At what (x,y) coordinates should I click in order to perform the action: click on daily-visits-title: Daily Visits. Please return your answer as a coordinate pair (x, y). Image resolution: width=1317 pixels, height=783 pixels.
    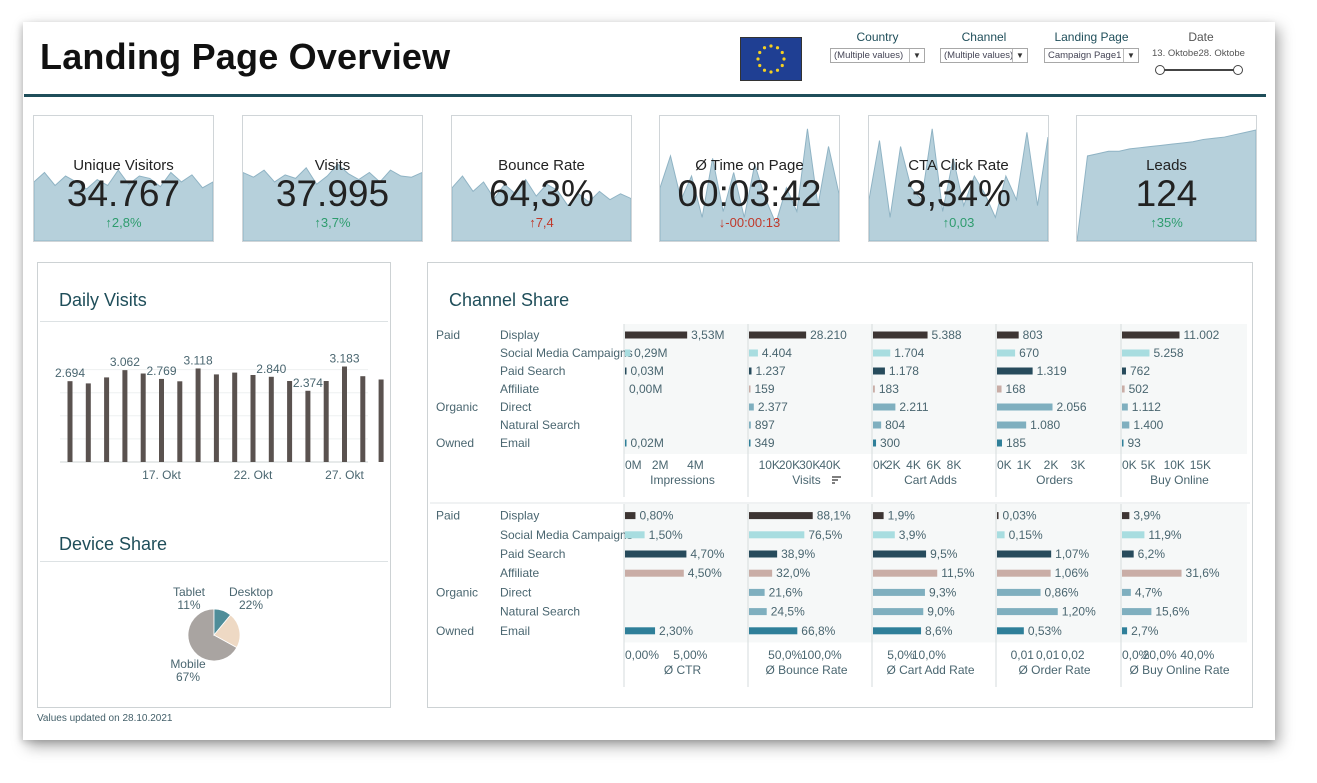
    Looking at the image, I should click on (103, 300).